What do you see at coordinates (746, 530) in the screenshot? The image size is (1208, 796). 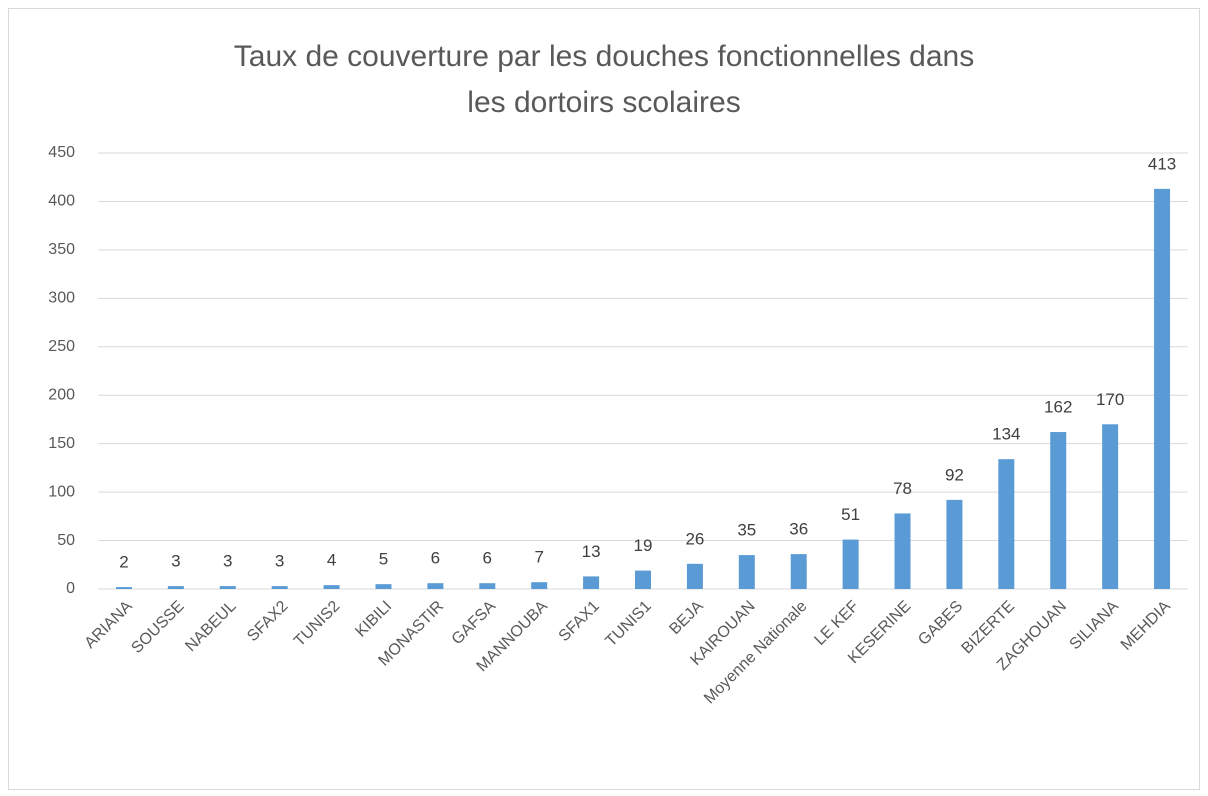 I see `value-label: 35` at bounding box center [746, 530].